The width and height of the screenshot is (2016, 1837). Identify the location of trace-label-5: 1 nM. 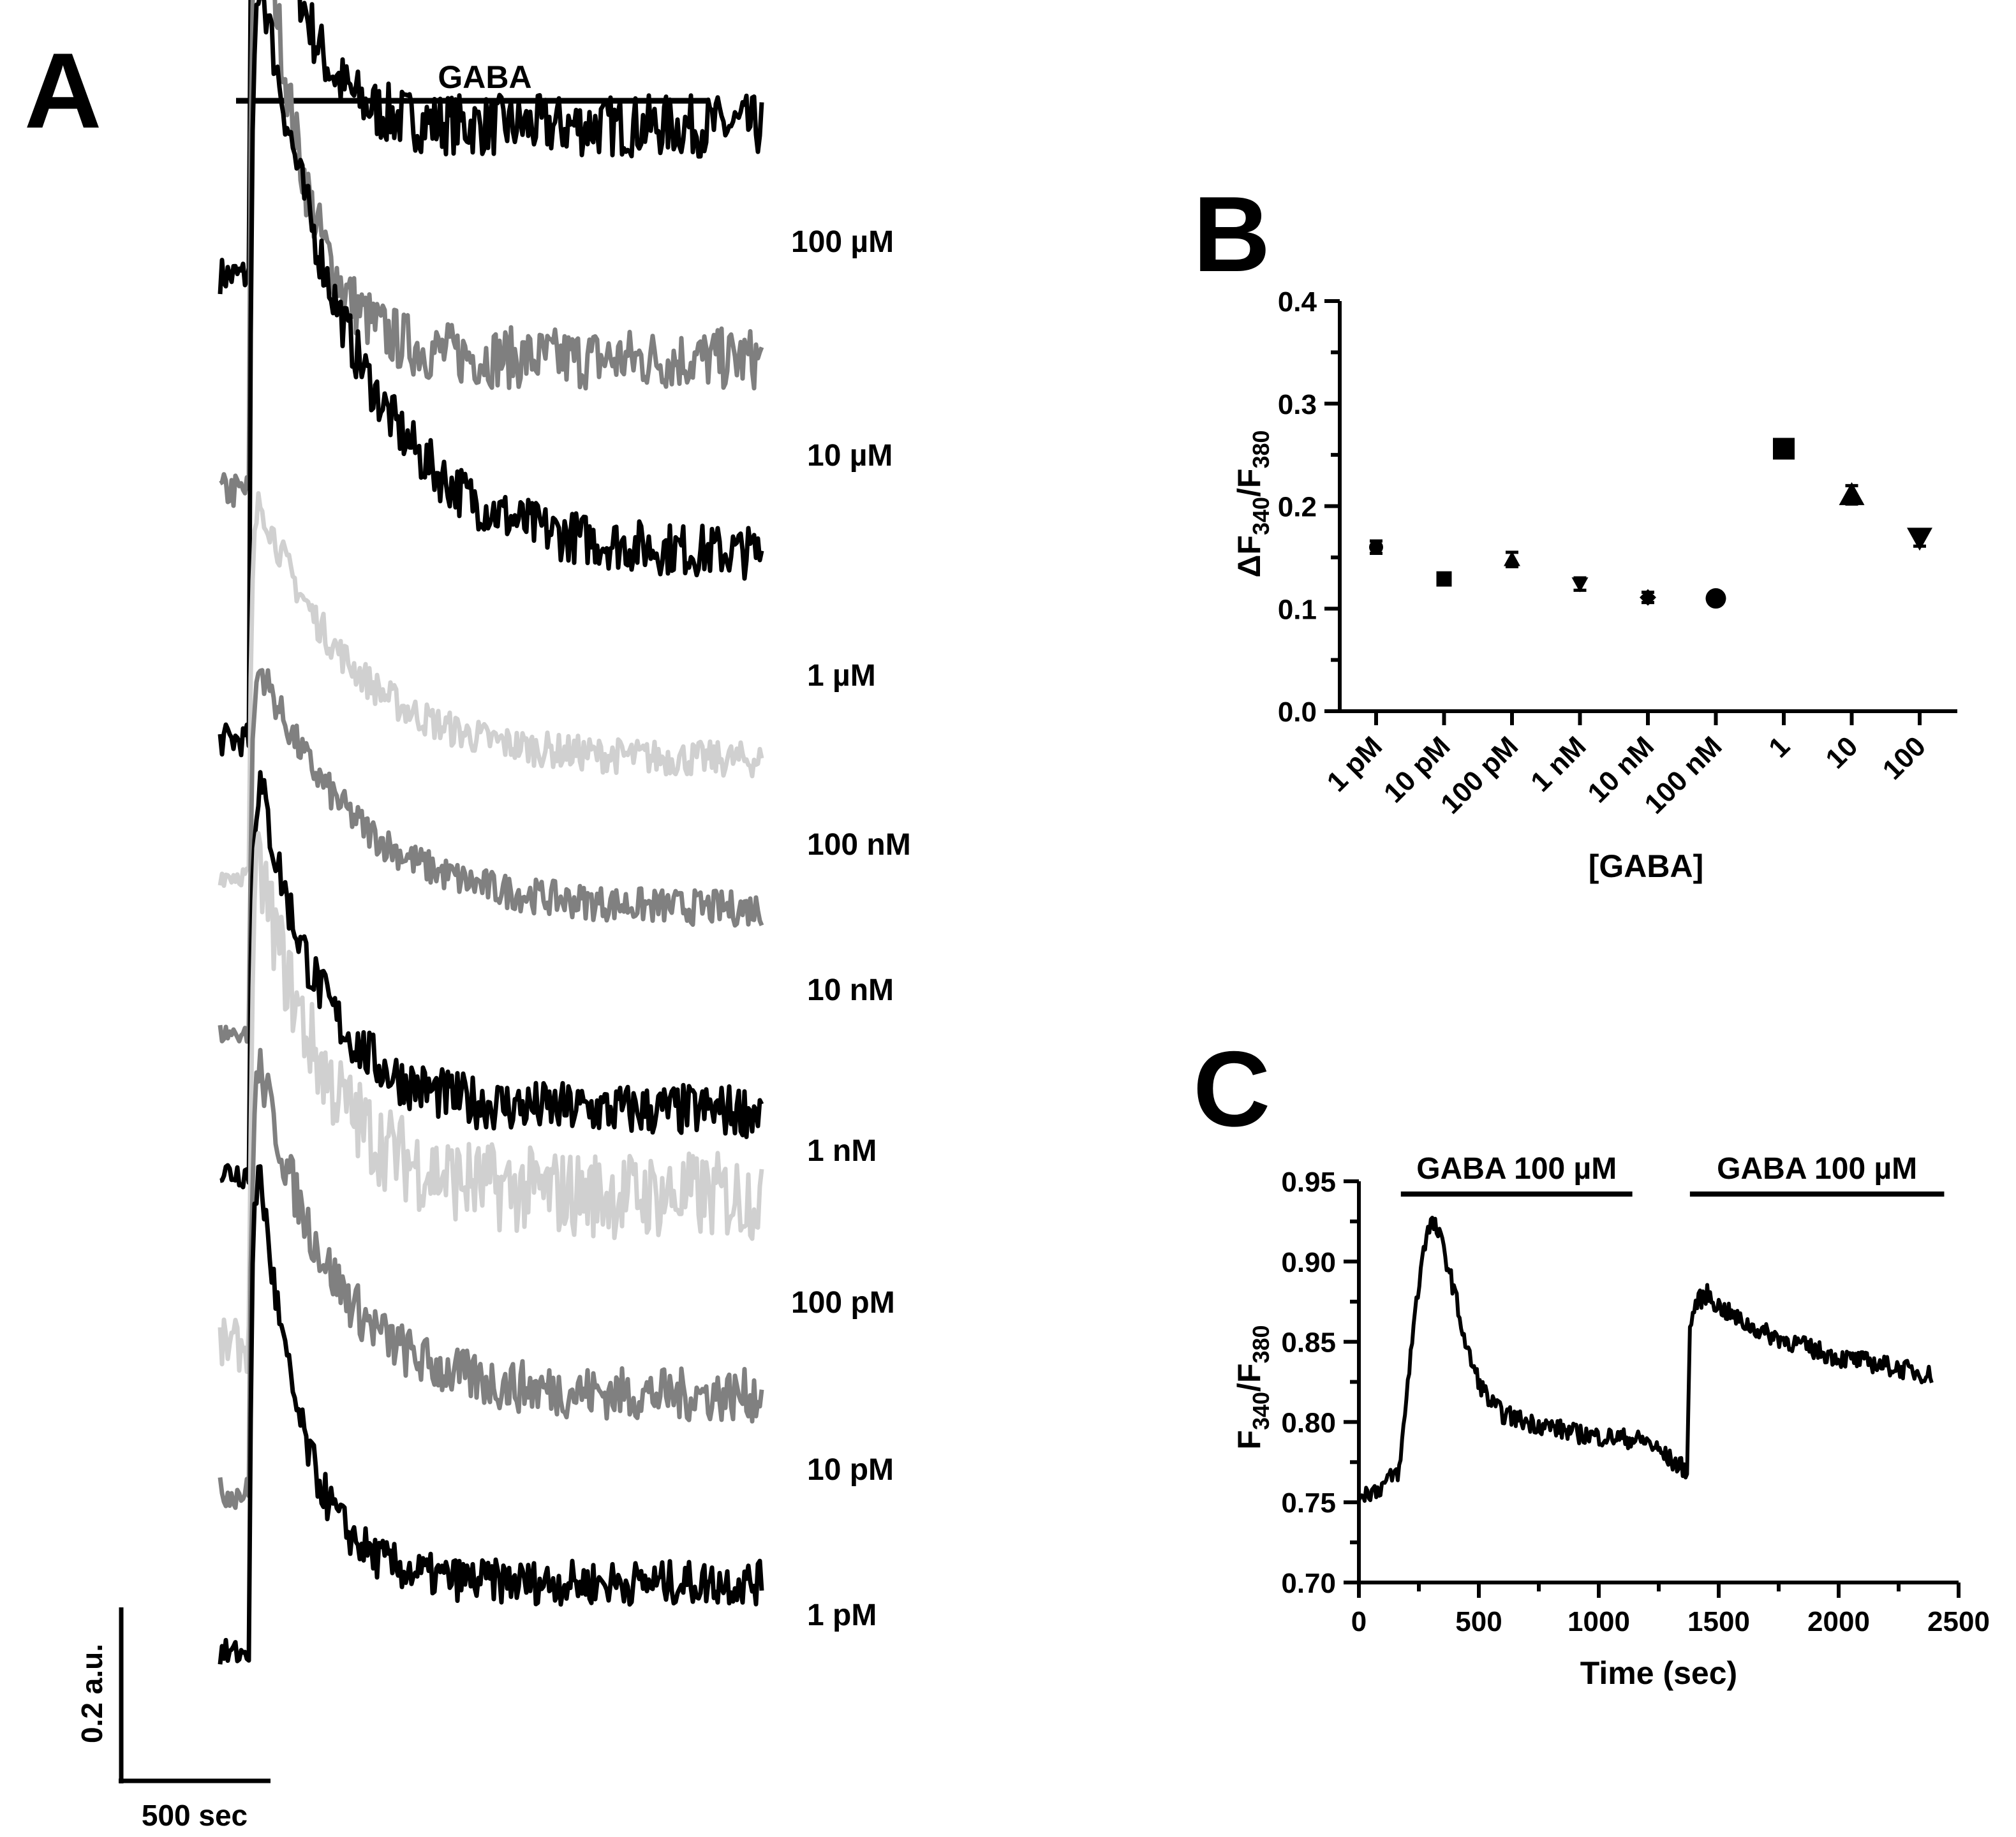
(842, 1151).